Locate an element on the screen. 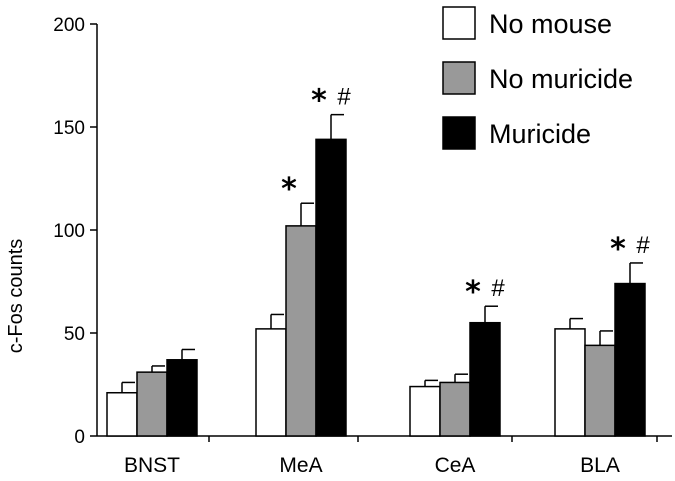  legend: No mouse No muricide Muricide is located at coordinates (537, 78).